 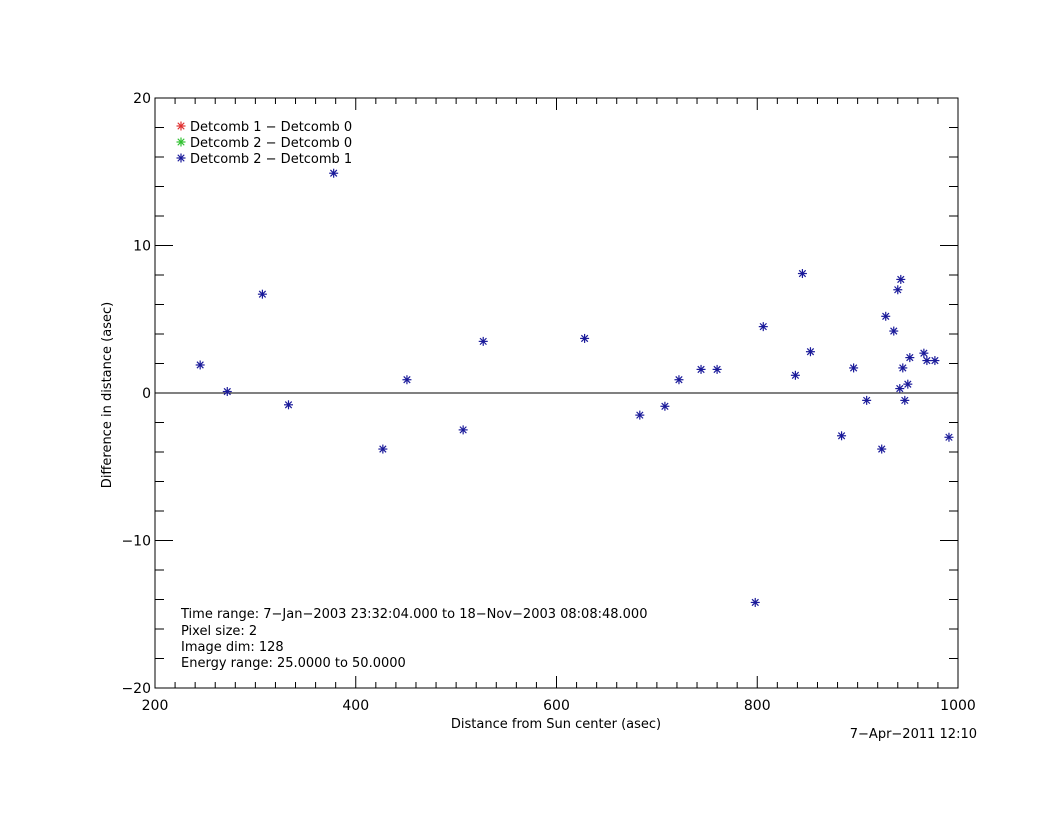 What do you see at coordinates (355, 706) in the screenshot?
I see `x-tick-label: 400` at bounding box center [355, 706].